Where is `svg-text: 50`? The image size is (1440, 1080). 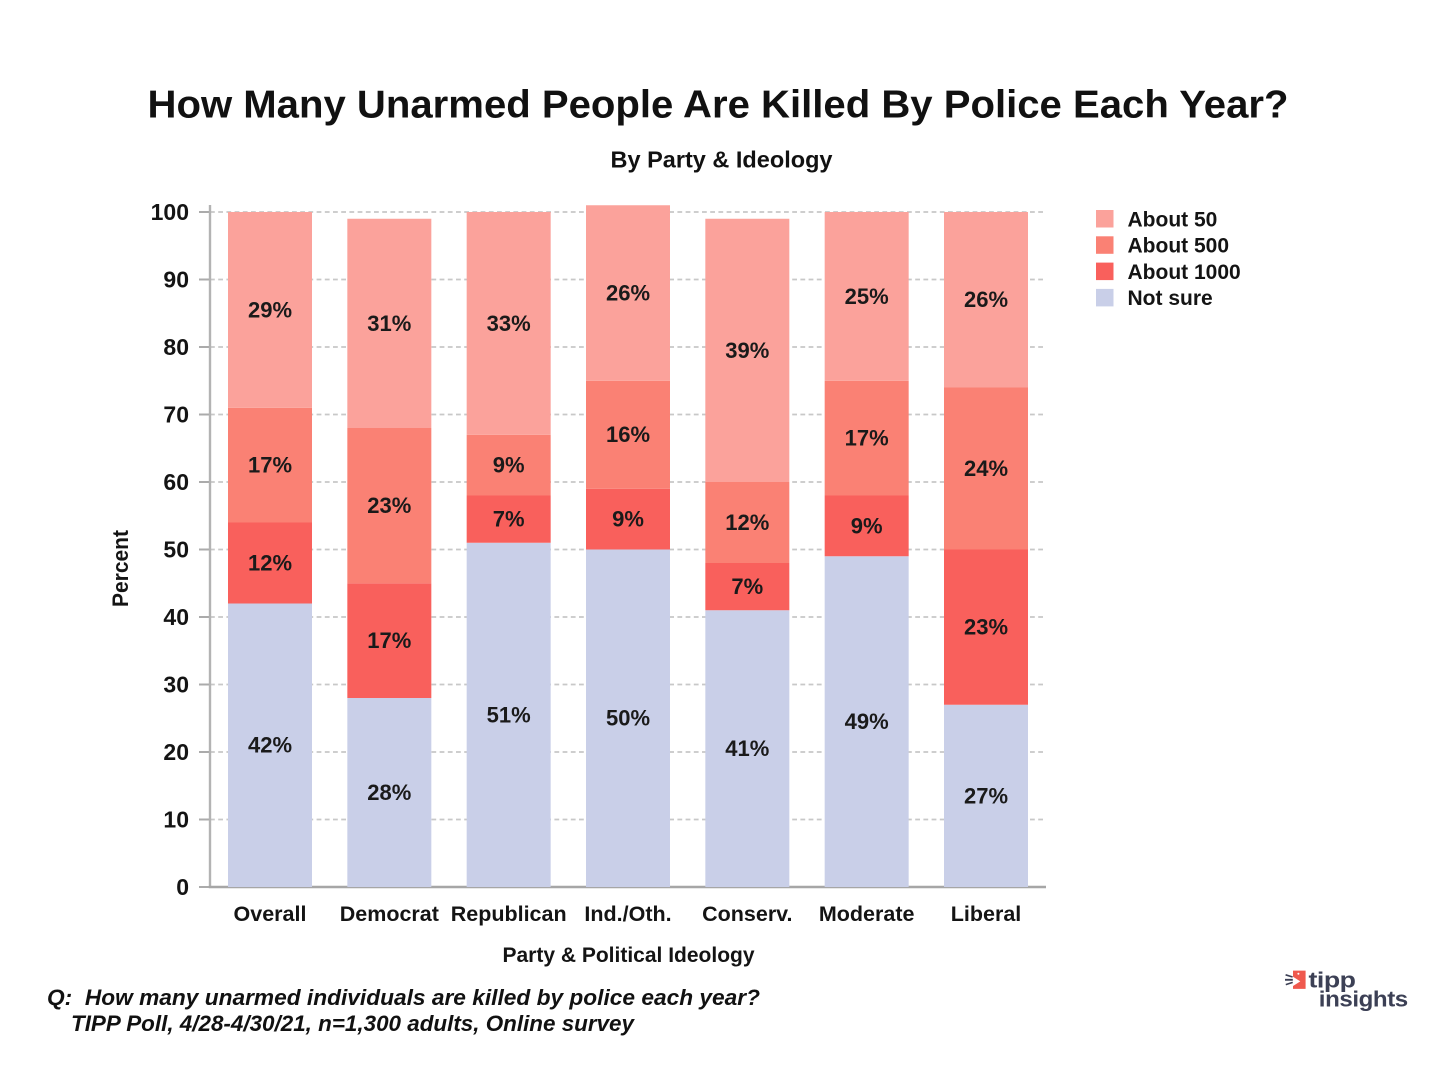
svg-text: 50 is located at coordinates (176, 550).